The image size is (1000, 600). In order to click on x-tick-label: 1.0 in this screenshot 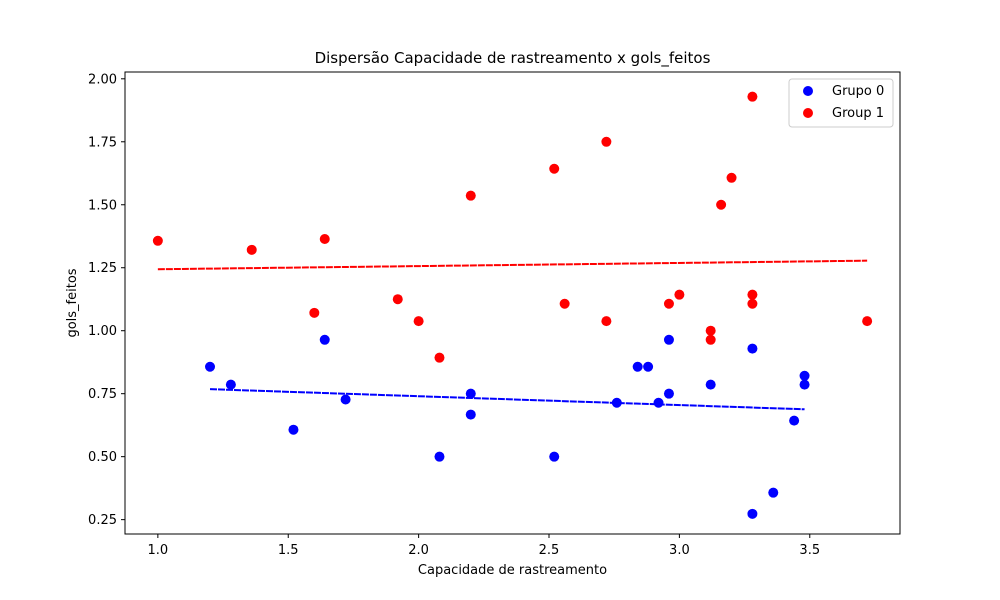, I will do `click(158, 550)`.